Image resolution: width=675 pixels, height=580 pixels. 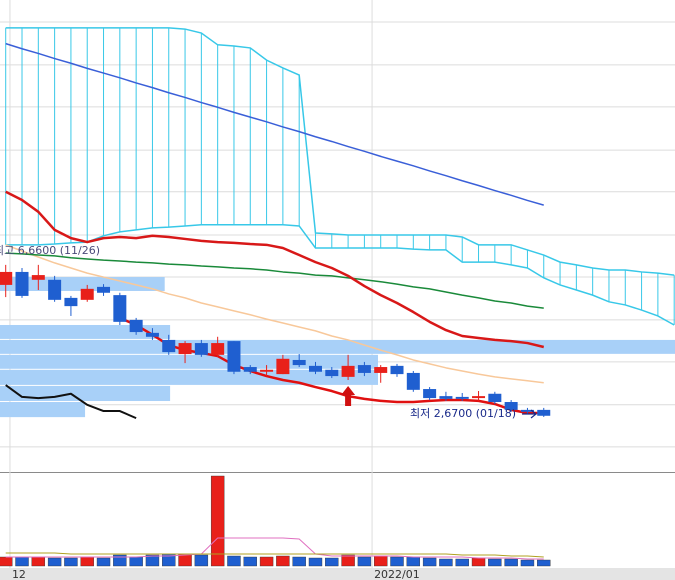 I want to click on x-axis-strip, so click(x=337, y=574).